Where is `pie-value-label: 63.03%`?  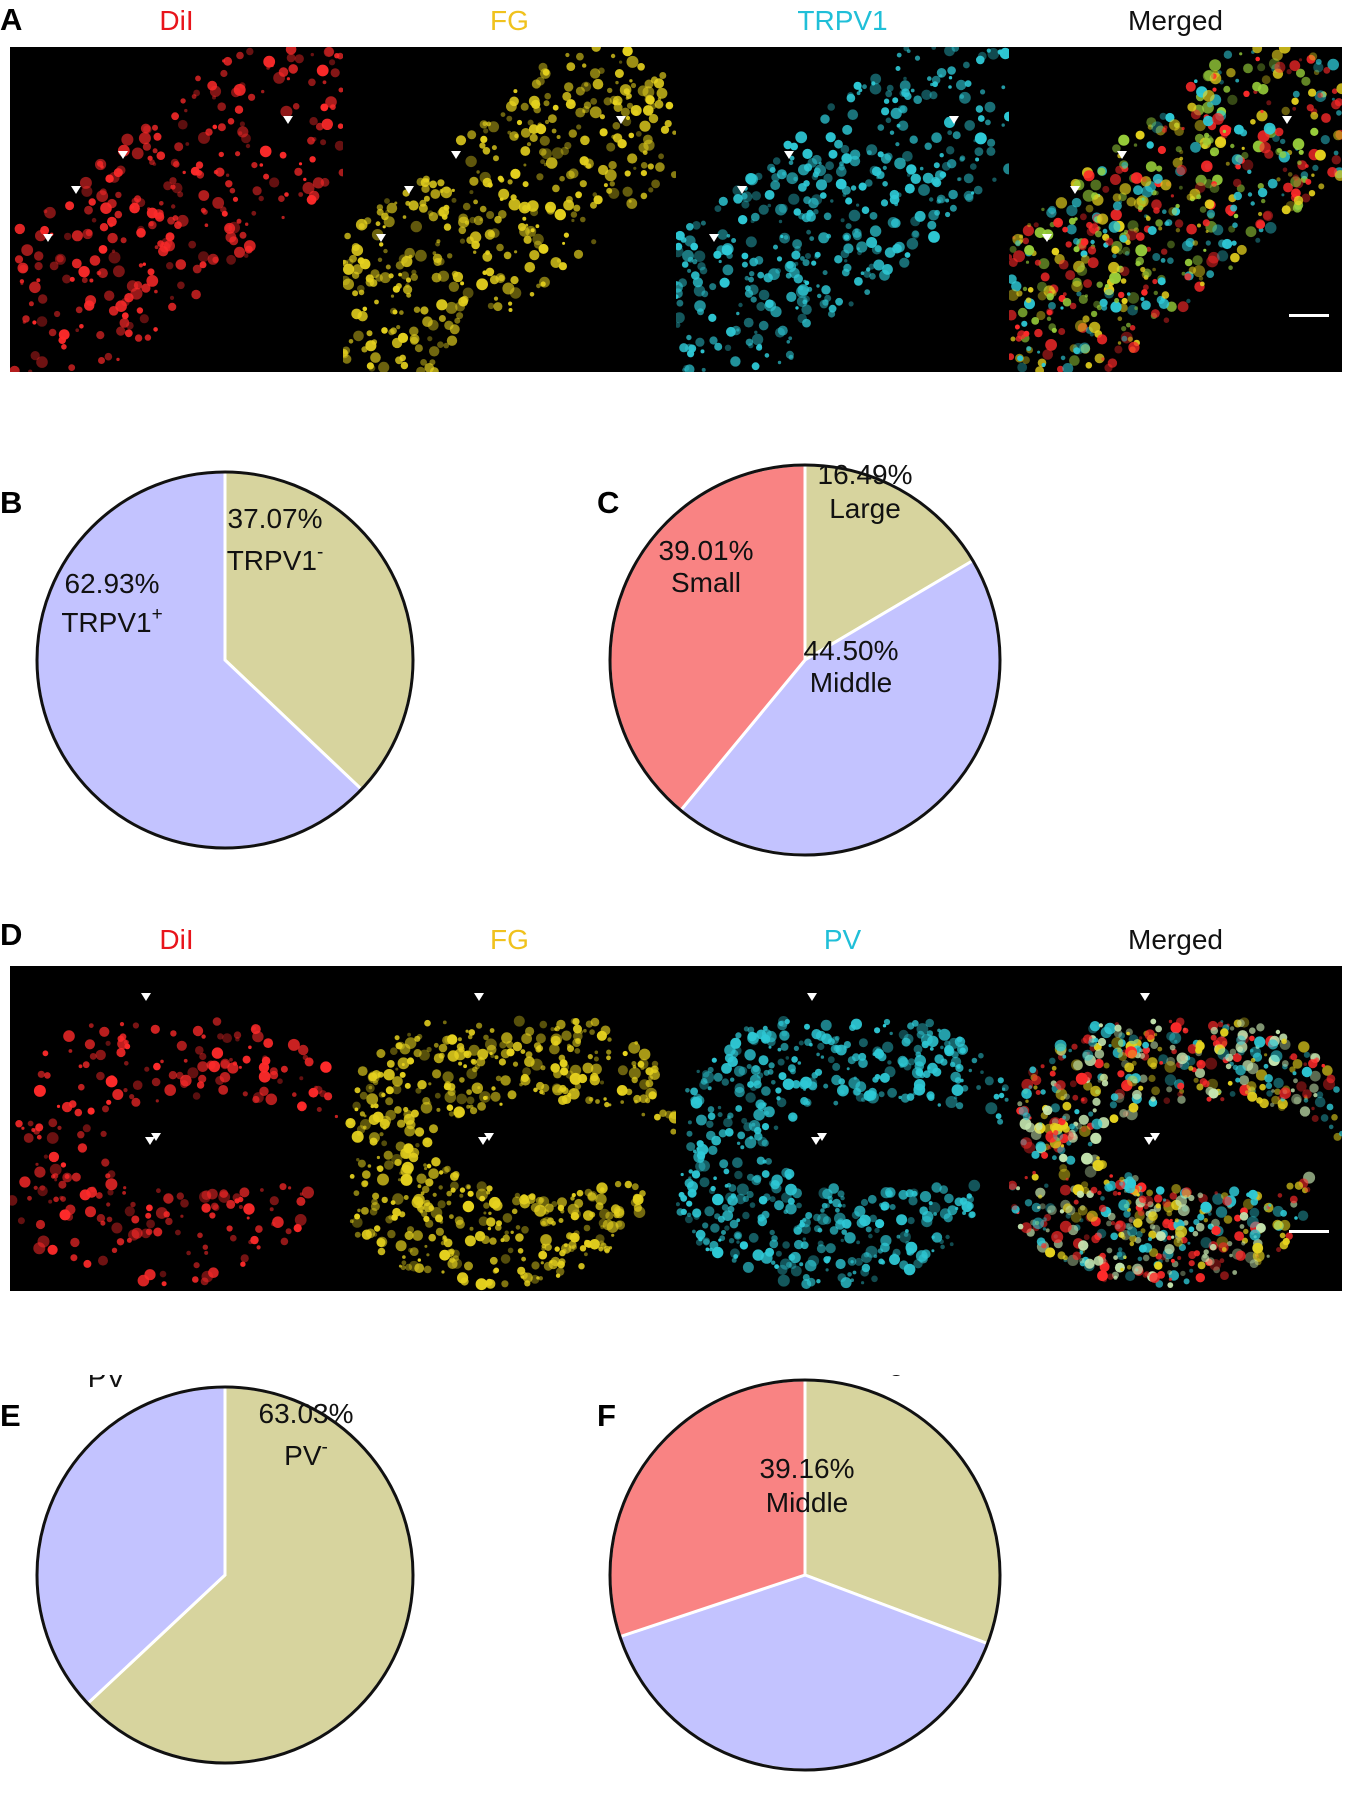
pie-value-label: 63.03% is located at coordinates (306, 1413).